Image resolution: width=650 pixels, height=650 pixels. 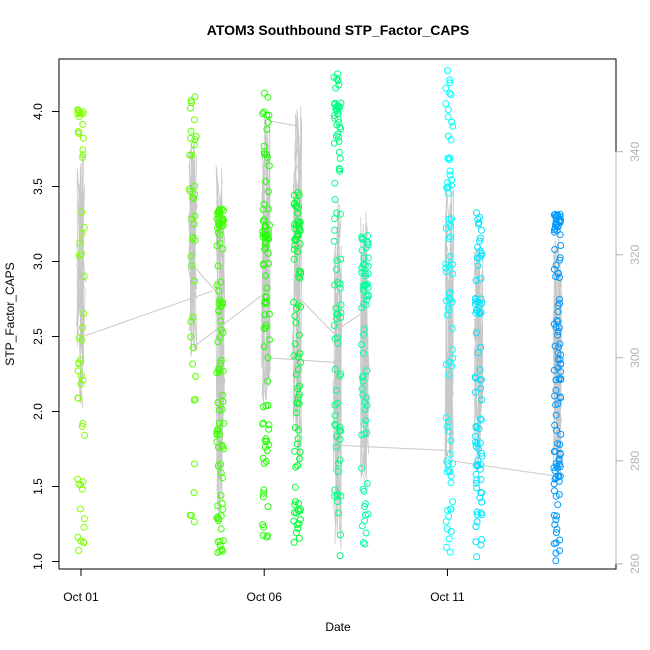 What do you see at coordinates (628, 357) in the screenshot?
I see `right-axis: 260 280 300 320 340` at bounding box center [628, 357].